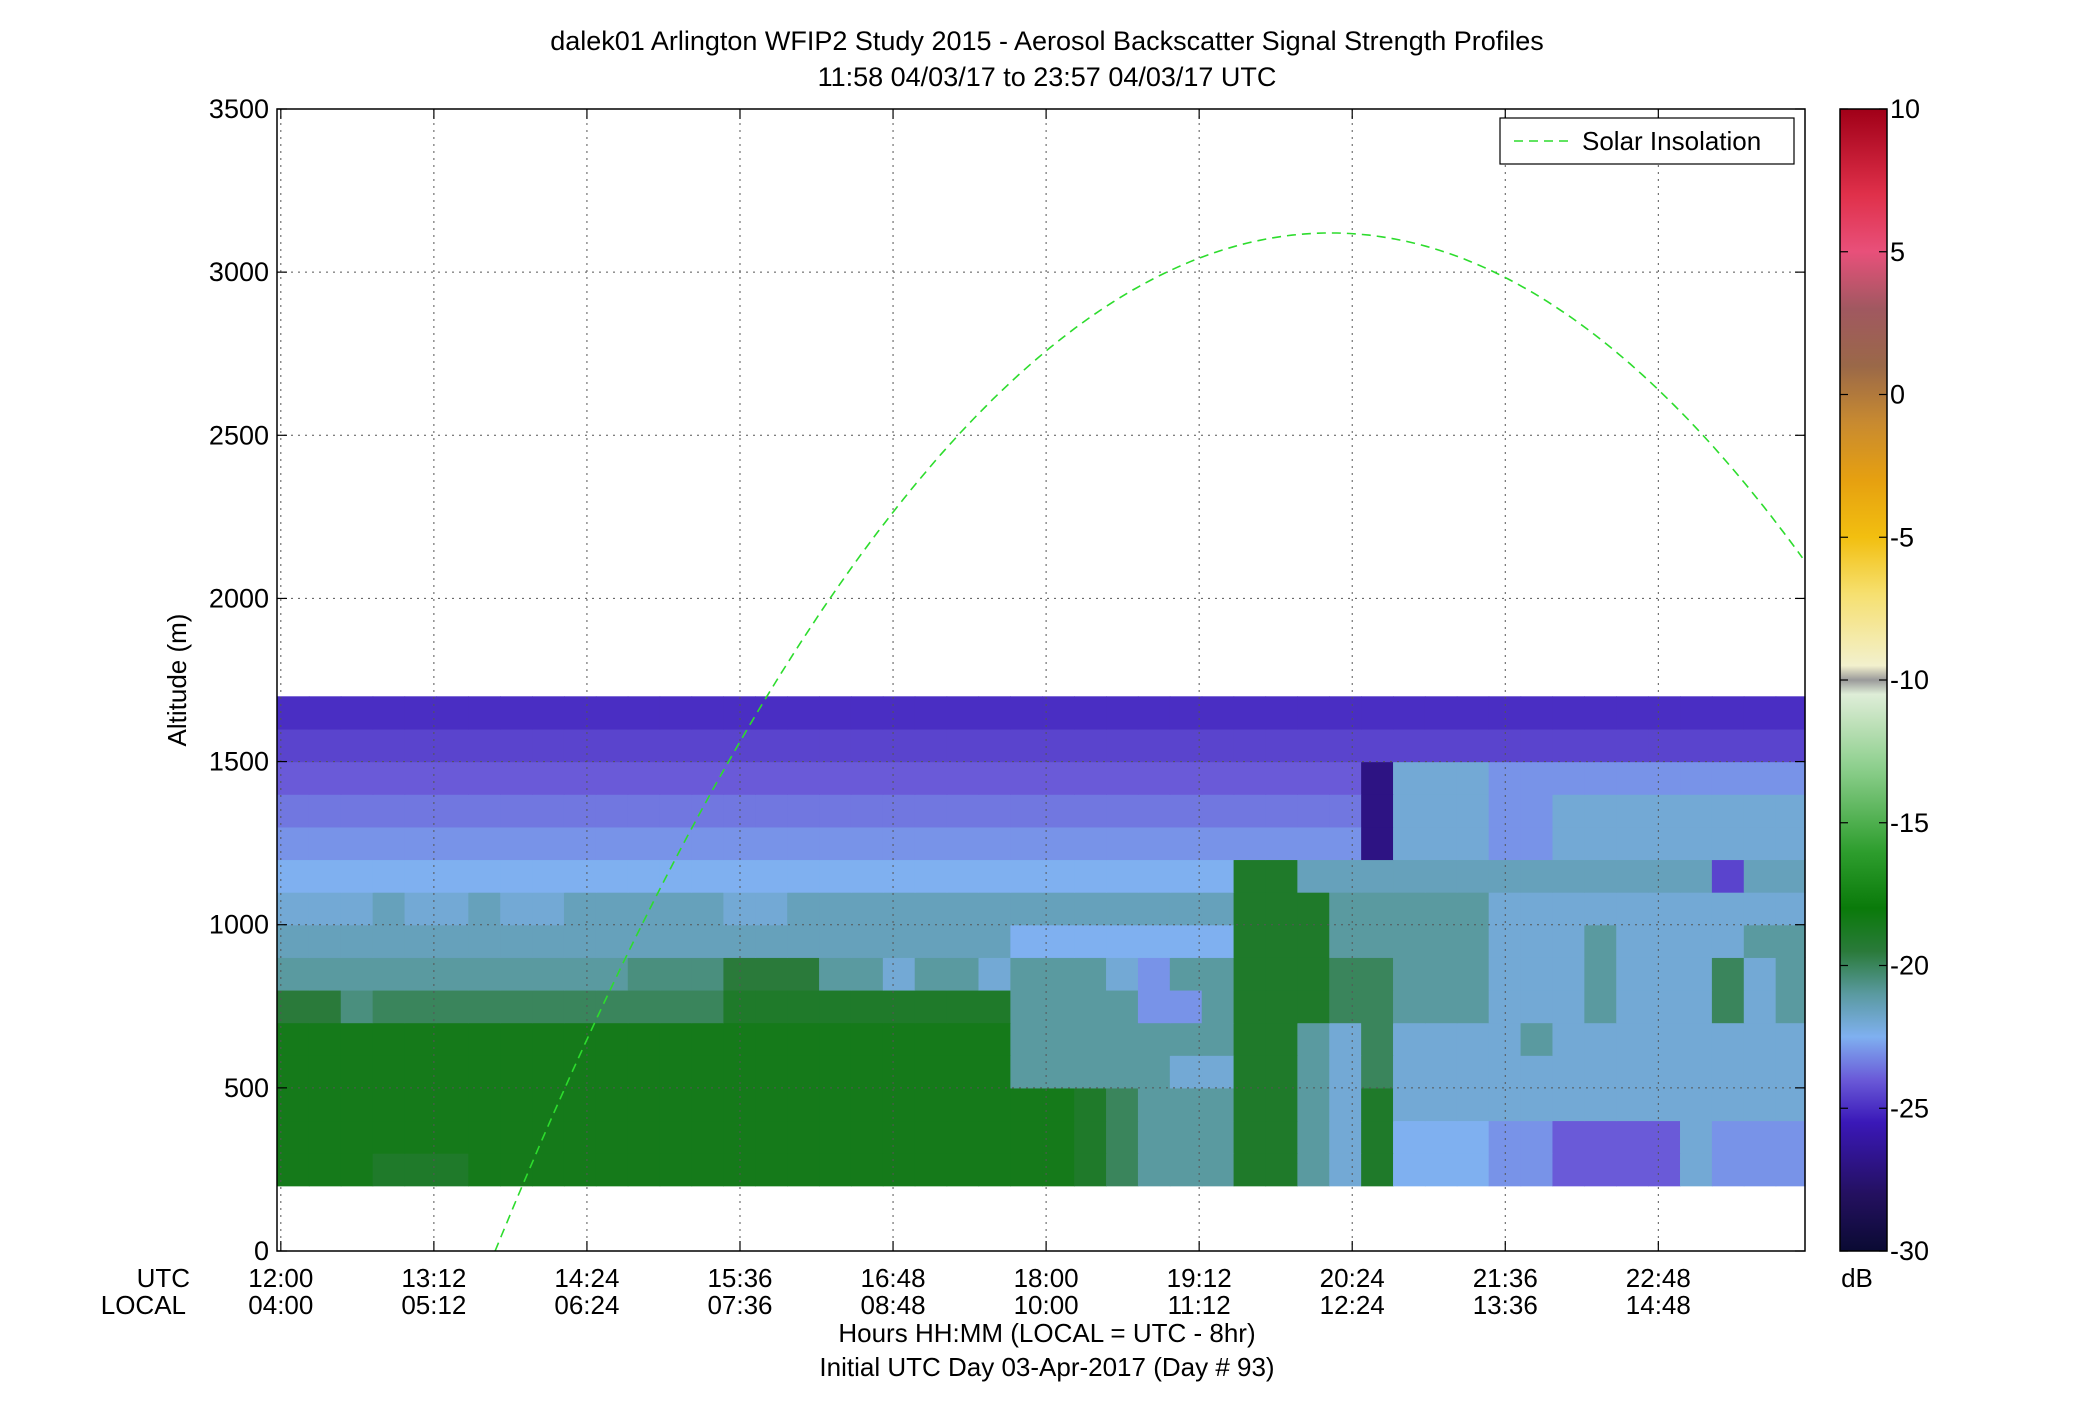 This screenshot has height=1425, width=2098. What do you see at coordinates (1352, 1305) in the screenshot?
I see `x-tick-label-local: 12:24` at bounding box center [1352, 1305].